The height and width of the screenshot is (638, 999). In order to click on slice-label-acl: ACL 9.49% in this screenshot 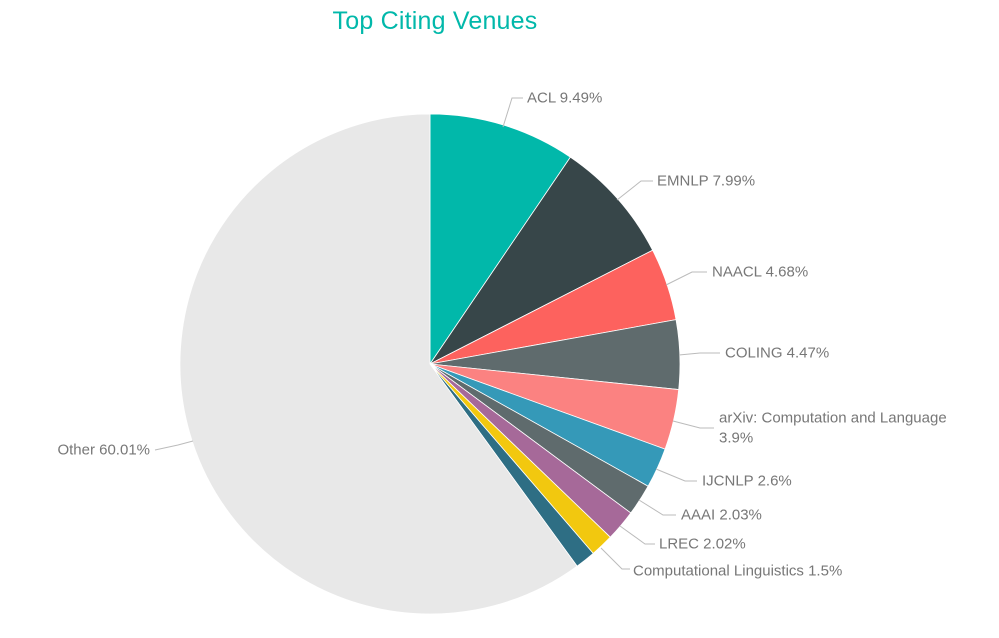, I will do `click(564, 98)`.